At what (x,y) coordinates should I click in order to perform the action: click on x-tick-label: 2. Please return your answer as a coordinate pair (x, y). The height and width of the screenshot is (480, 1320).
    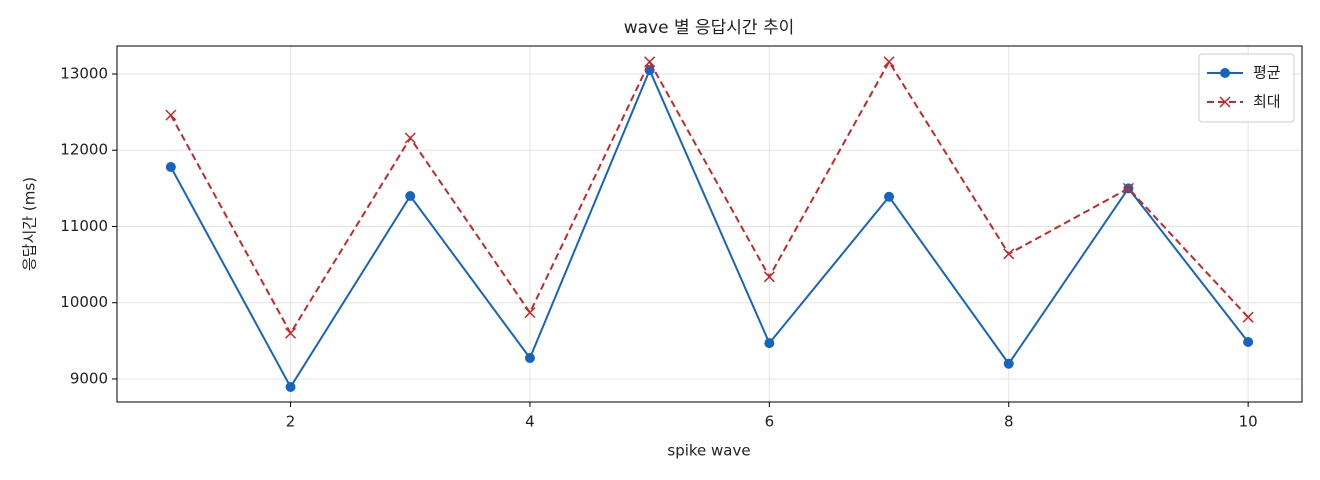
    Looking at the image, I should click on (291, 422).